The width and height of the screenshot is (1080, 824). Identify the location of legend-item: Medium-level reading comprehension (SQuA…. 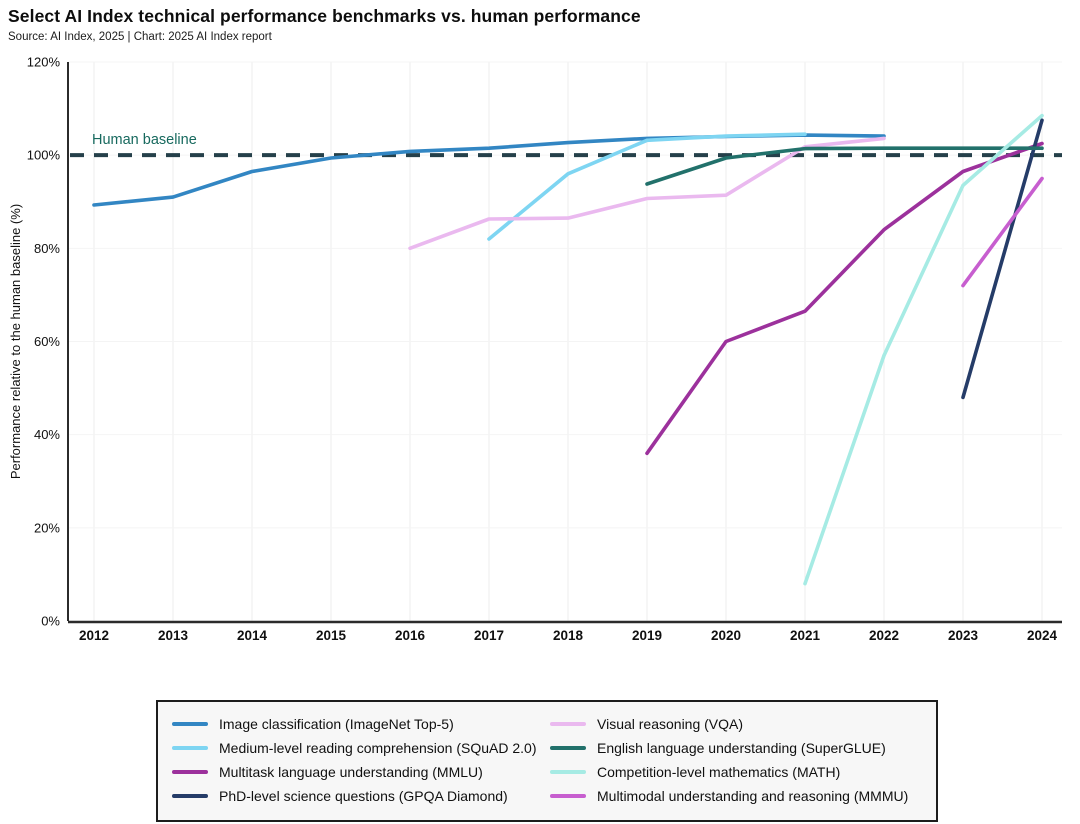
(358, 748).